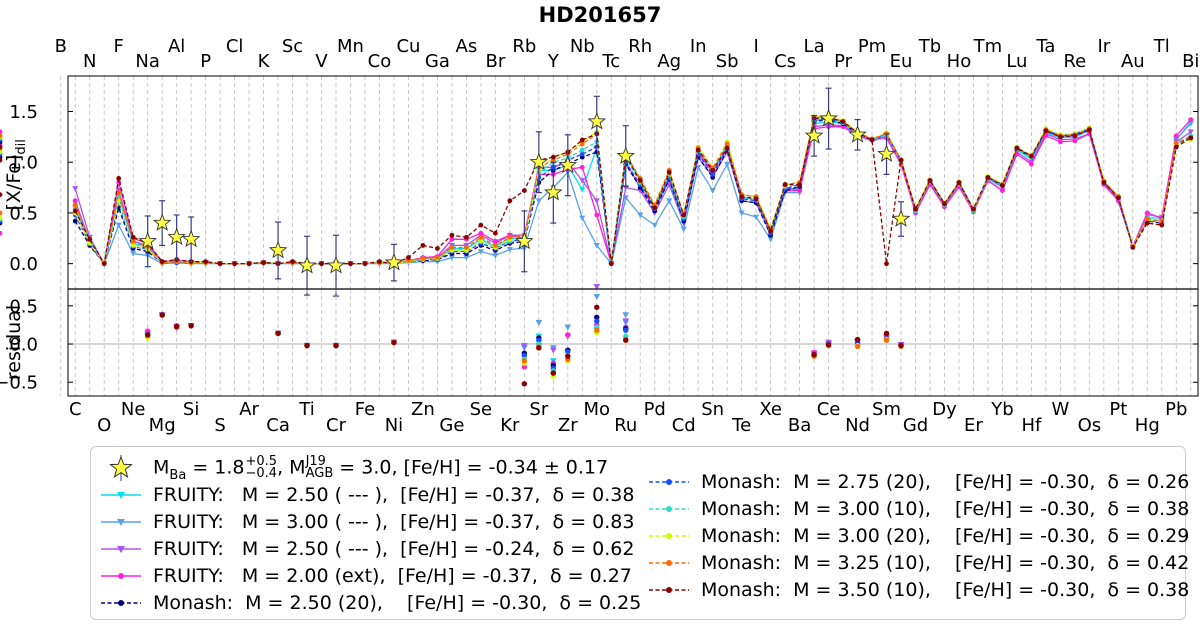  I want to click on element-label-bottom: Cr, so click(336, 425).